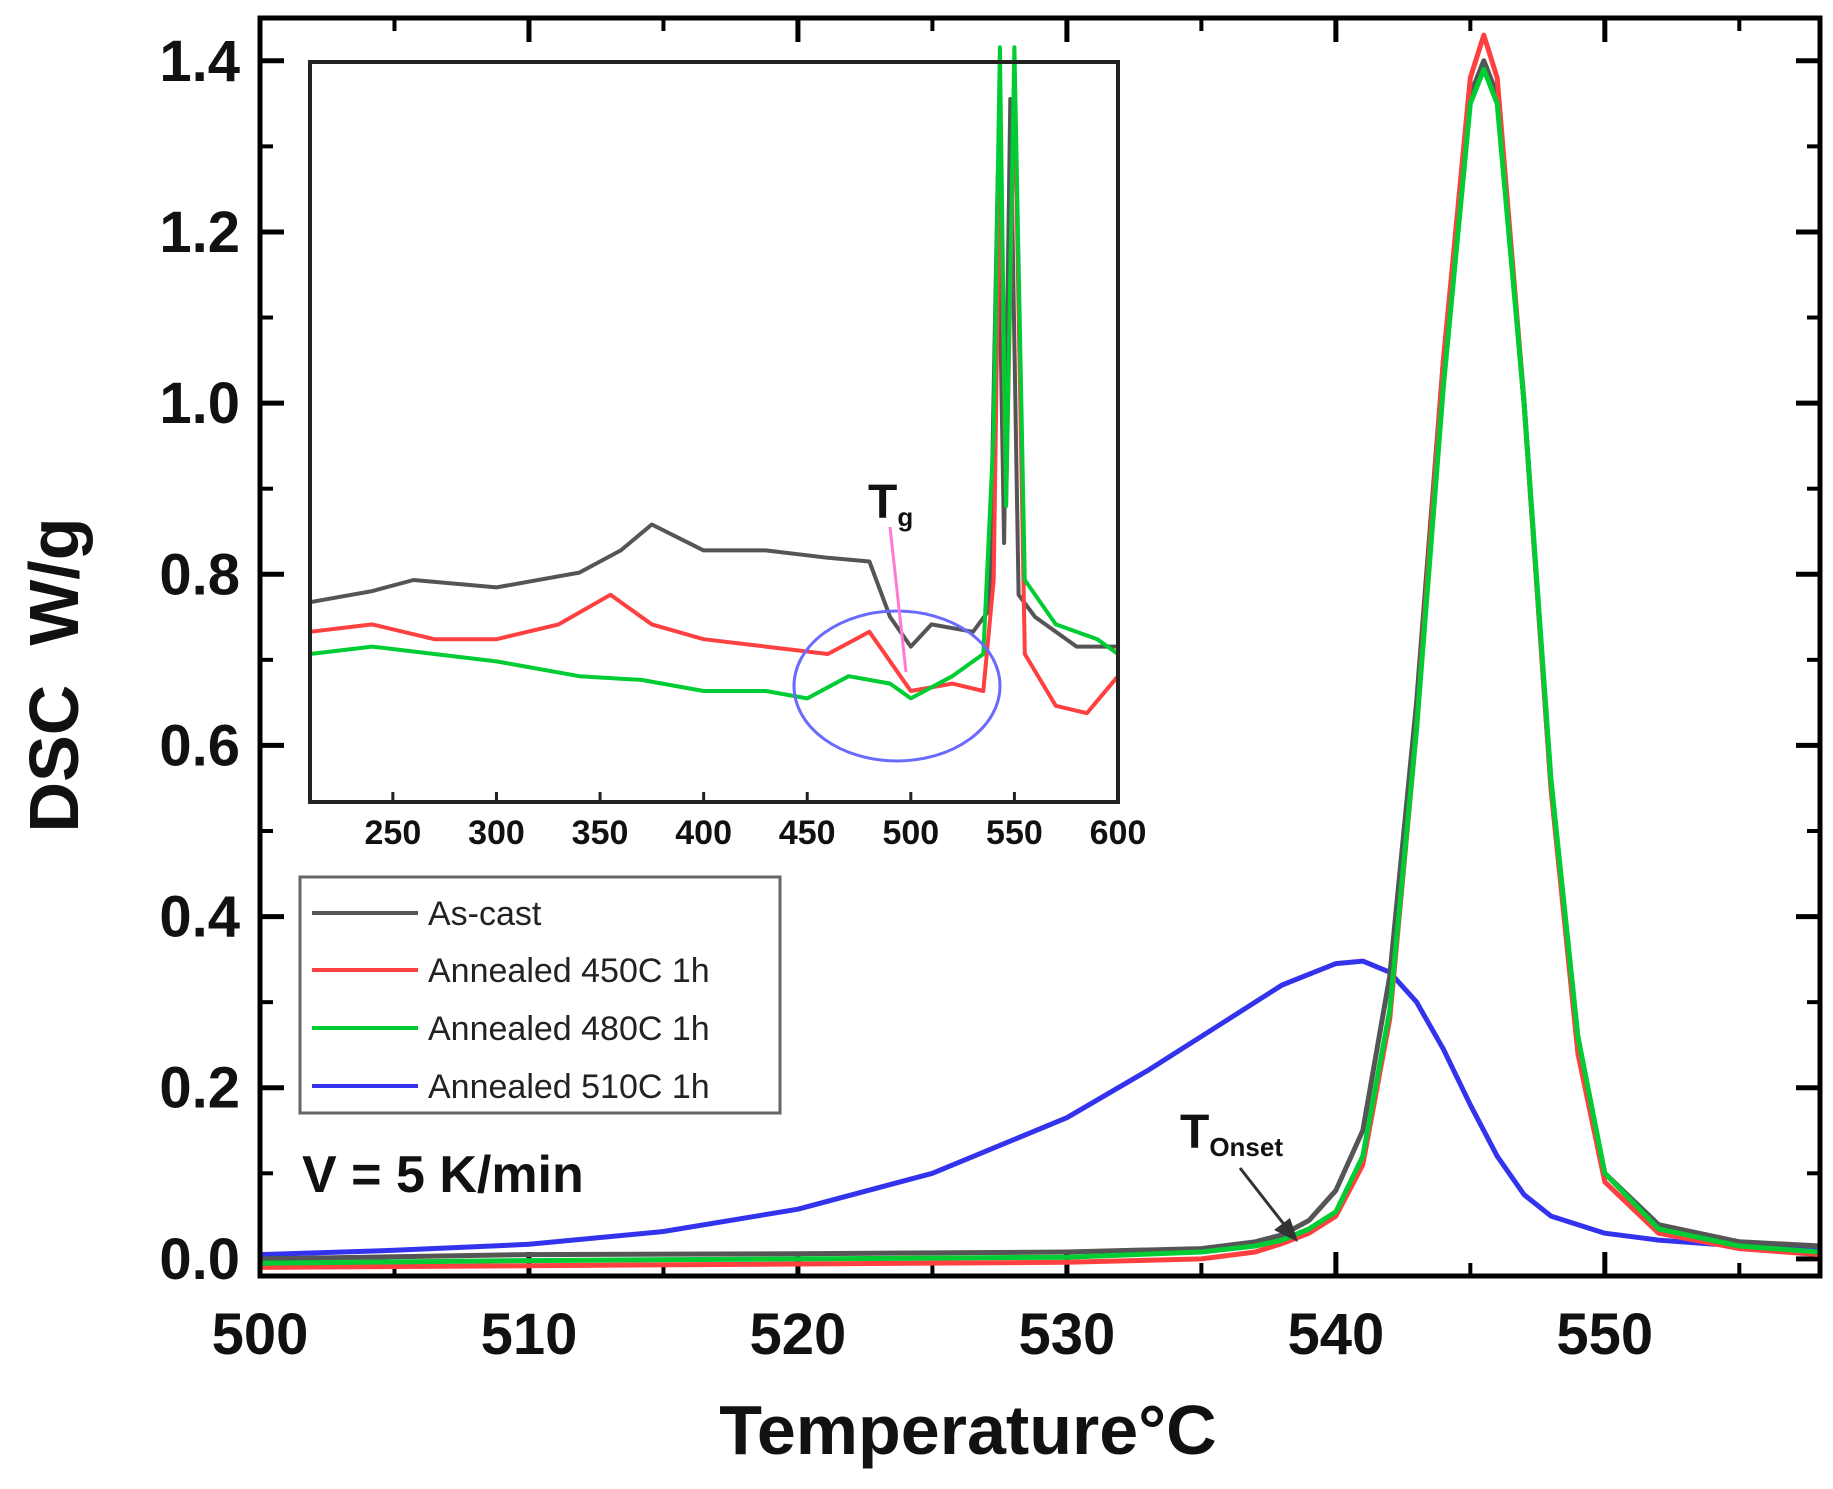  What do you see at coordinates (1604, 1334) in the screenshot?
I see `main-x-tick-label: 550` at bounding box center [1604, 1334].